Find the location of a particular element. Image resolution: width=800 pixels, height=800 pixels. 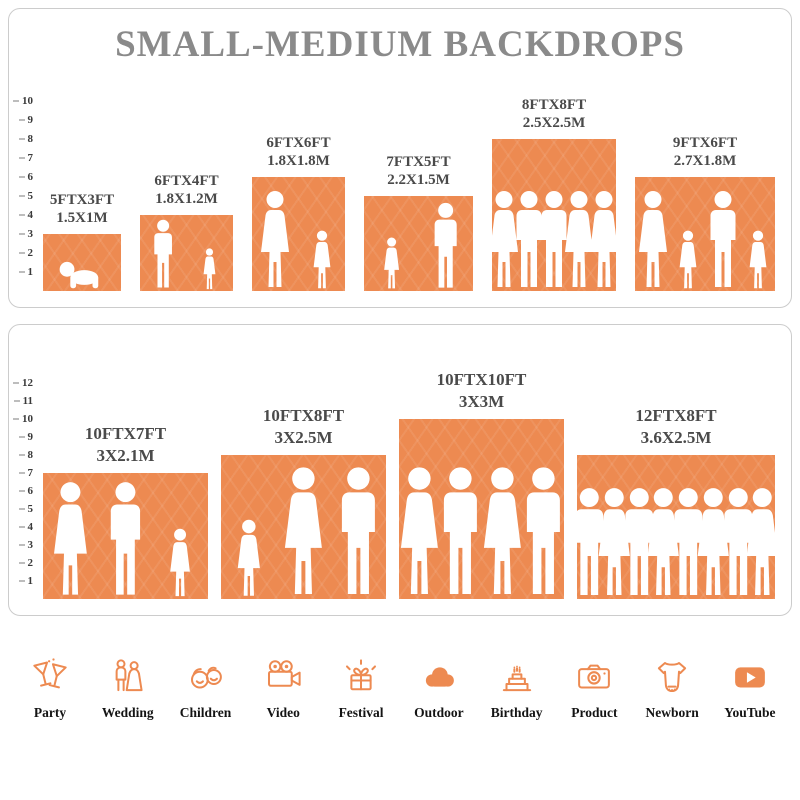

backdrop-bar: 6FTX6FT 1.8X1.8M is located at coordinates (298, 212).